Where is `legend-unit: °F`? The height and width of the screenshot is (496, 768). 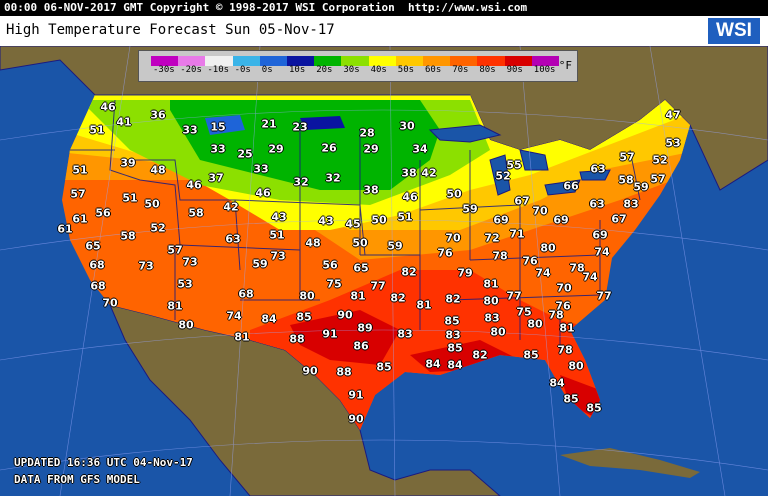
legend-unit: °F is located at coordinates (565, 65).